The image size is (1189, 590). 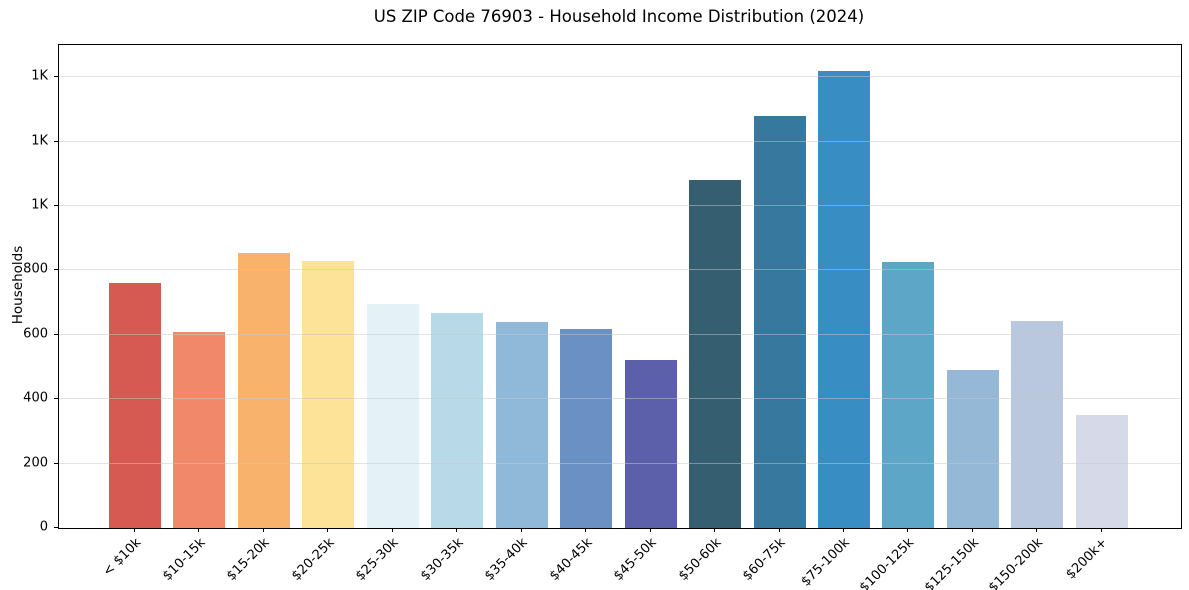 I want to click on y-tick-label: 0, so click(x=43, y=527).